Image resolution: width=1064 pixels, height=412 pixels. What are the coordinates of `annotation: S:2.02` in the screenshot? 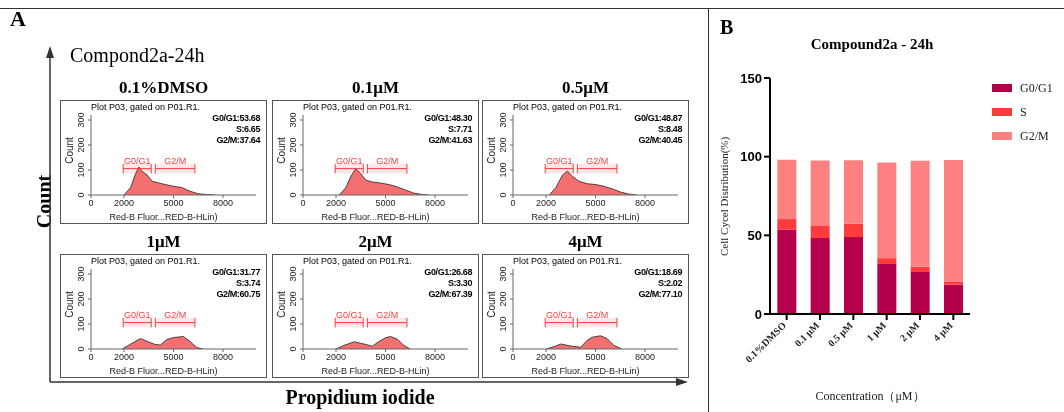 It's located at (669, 283).